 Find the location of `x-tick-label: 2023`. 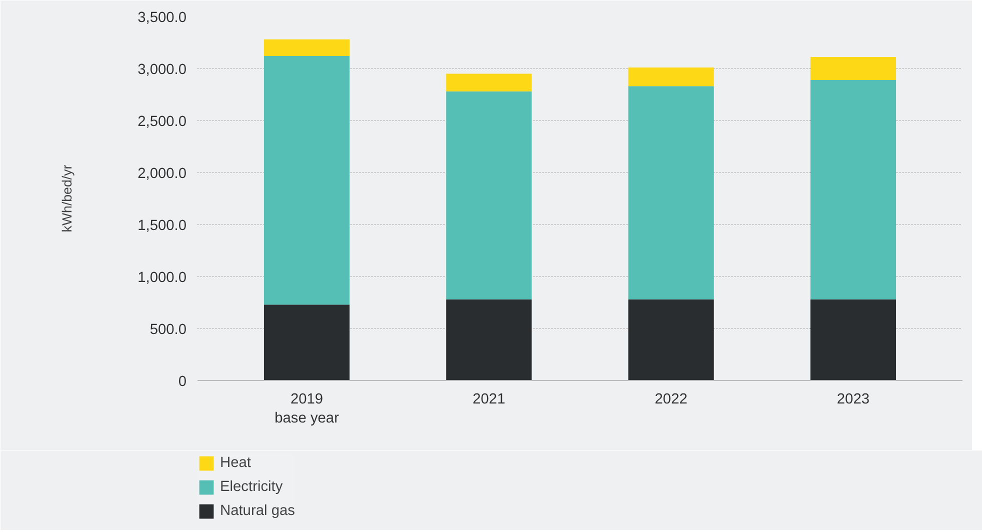

x-tick-label: 2023 is located at coordinates (853, 400).